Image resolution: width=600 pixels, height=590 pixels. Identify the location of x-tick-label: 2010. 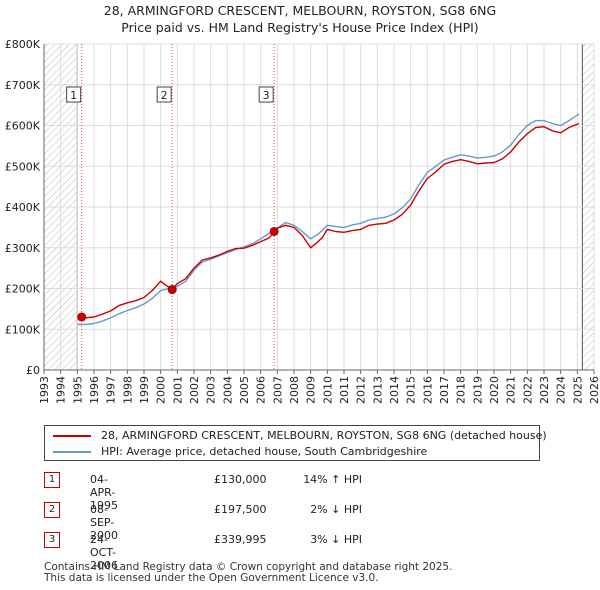
(327, 390).